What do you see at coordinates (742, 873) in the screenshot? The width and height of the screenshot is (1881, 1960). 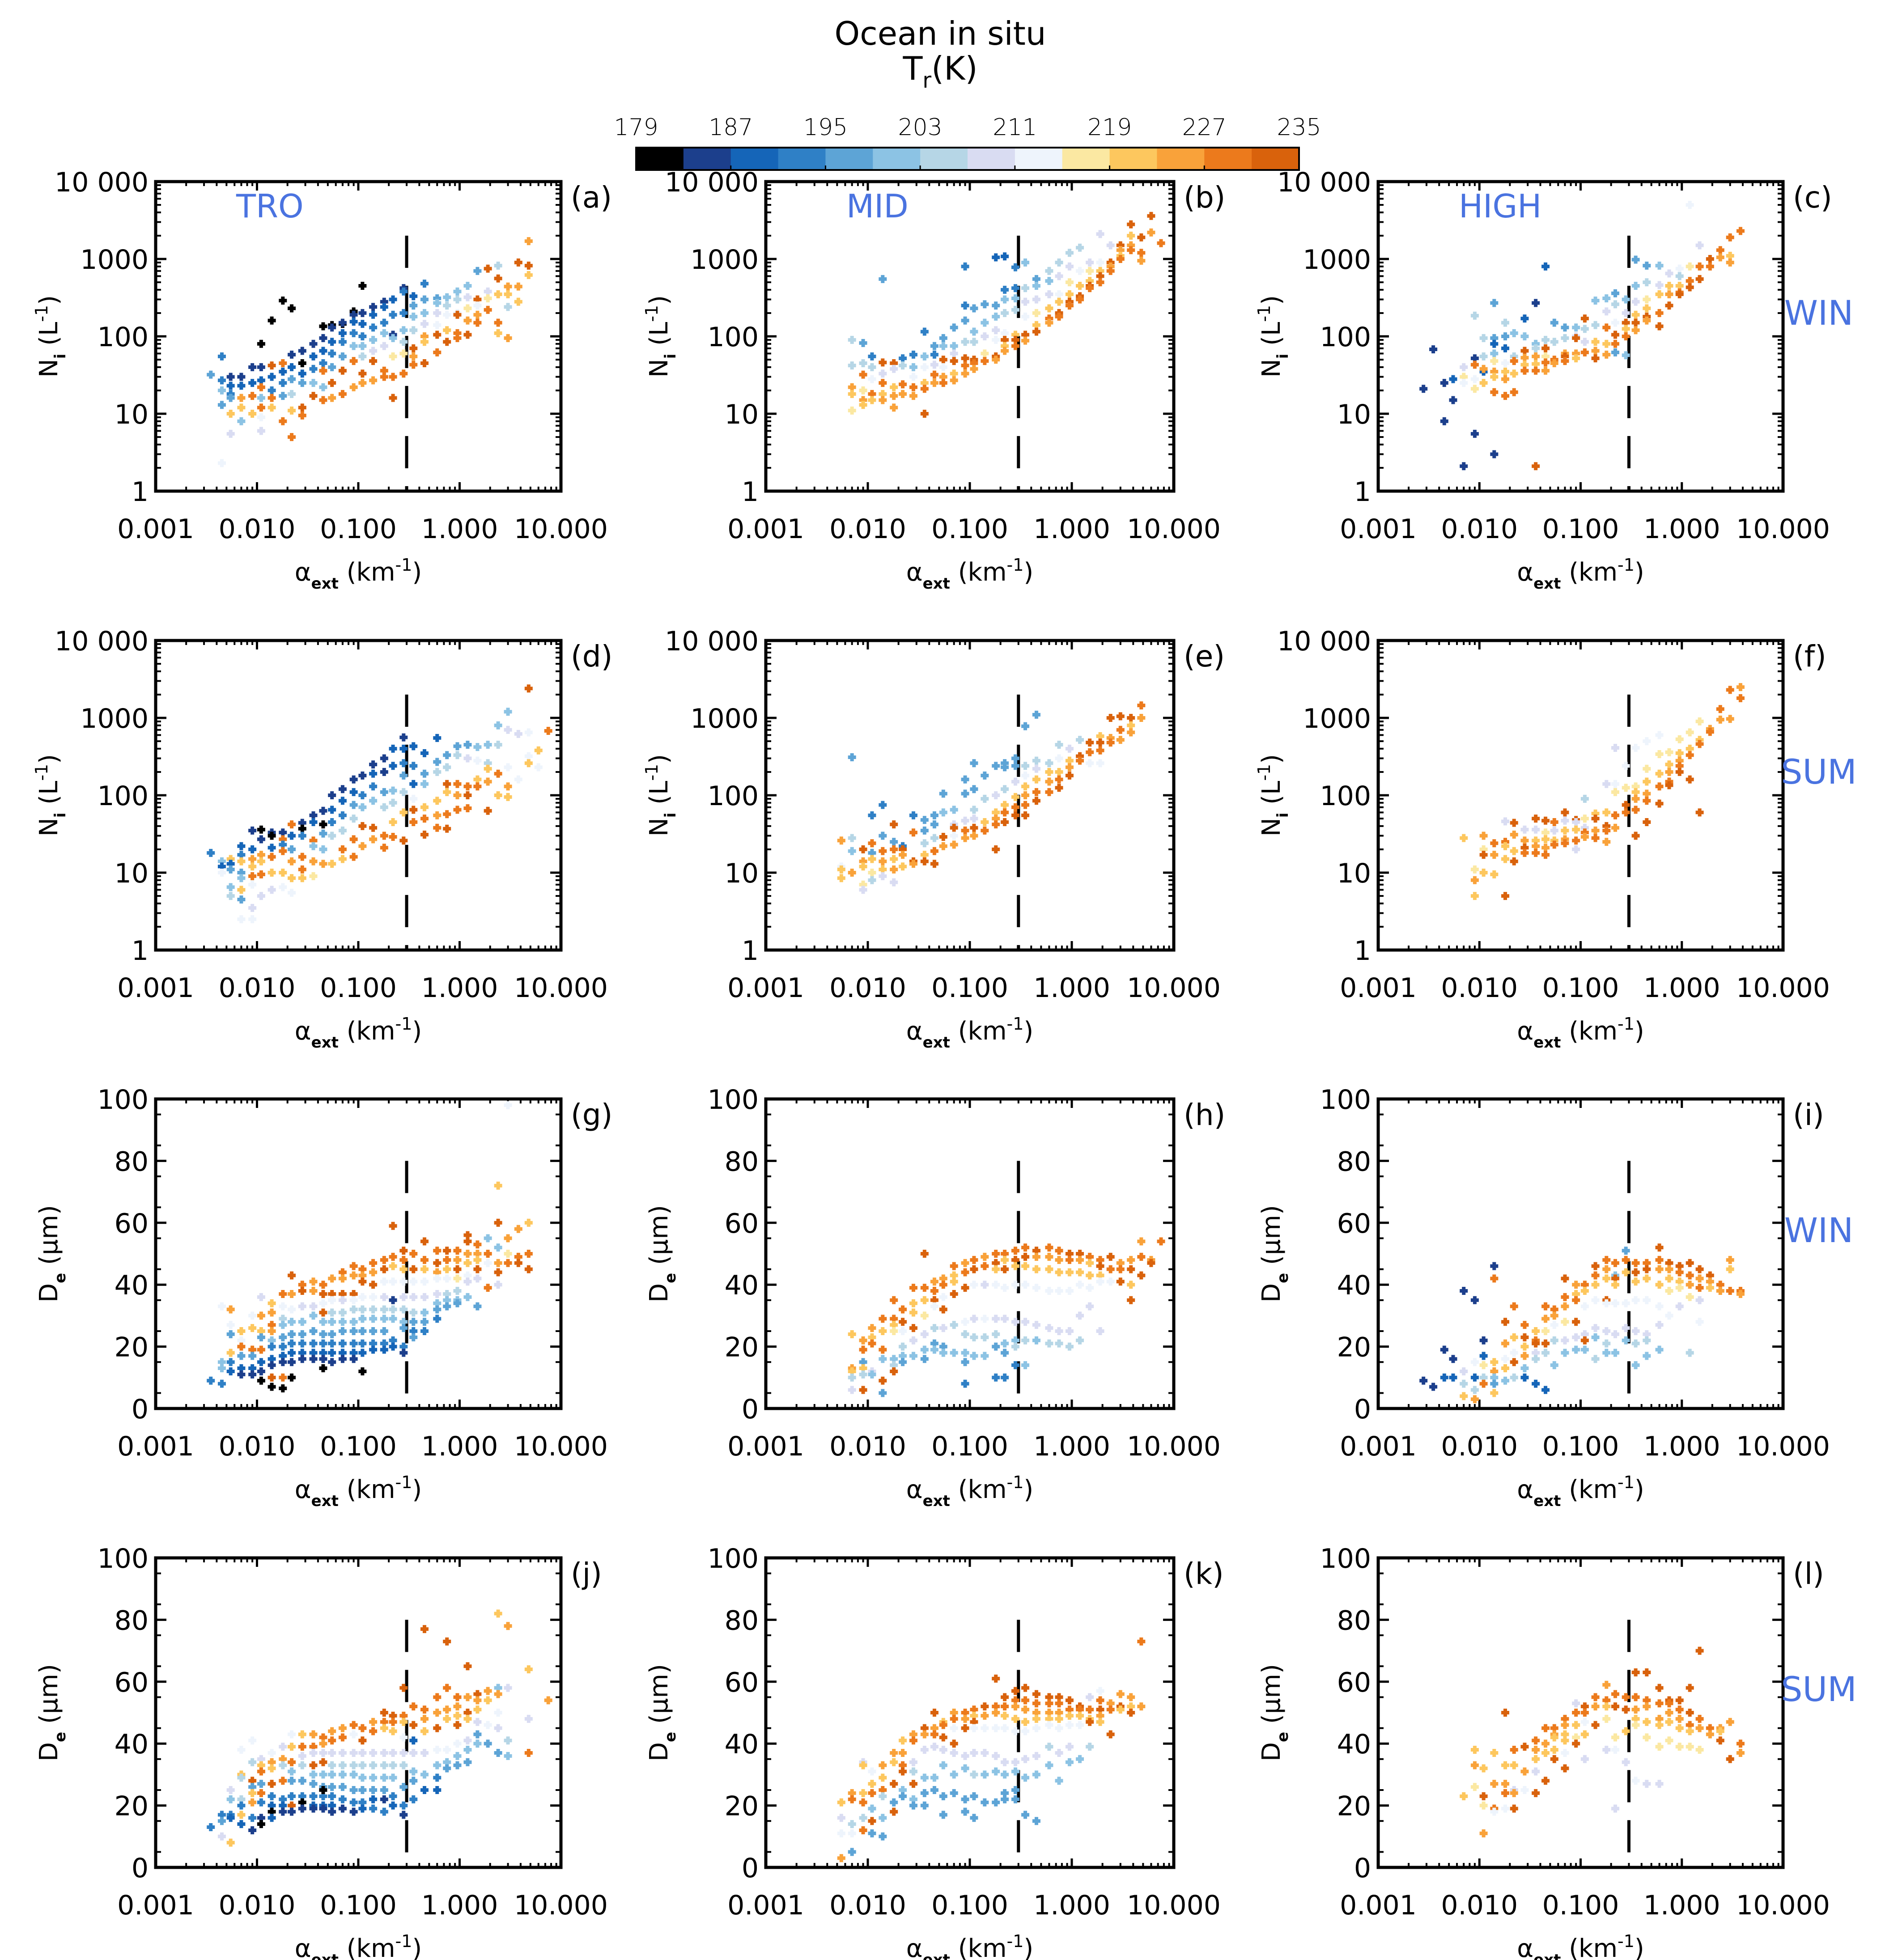 I see `y-tick-label: 10` at bounding box center [742, 873].